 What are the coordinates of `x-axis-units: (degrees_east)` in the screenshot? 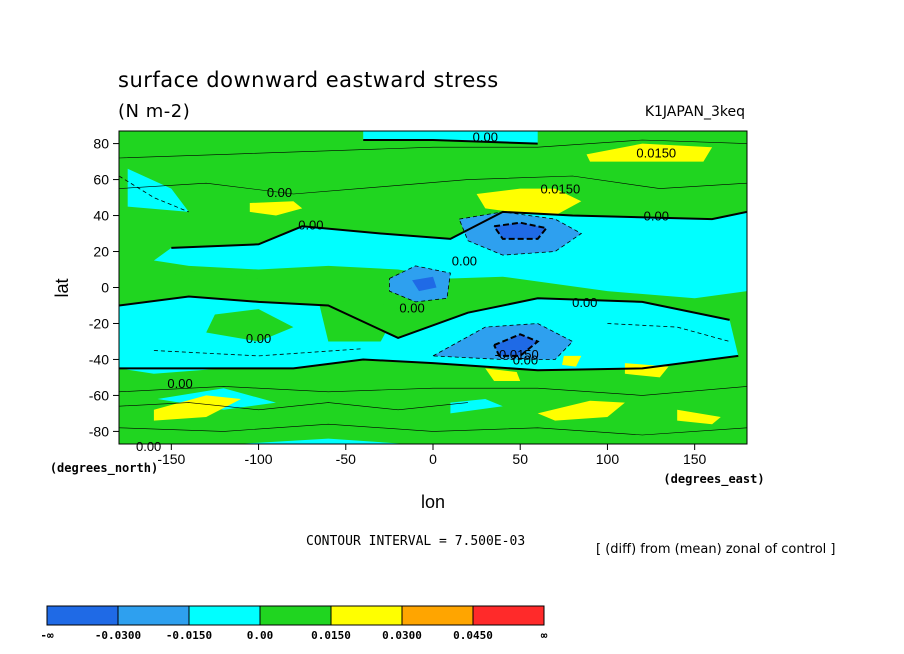 It's located at (713, 479).